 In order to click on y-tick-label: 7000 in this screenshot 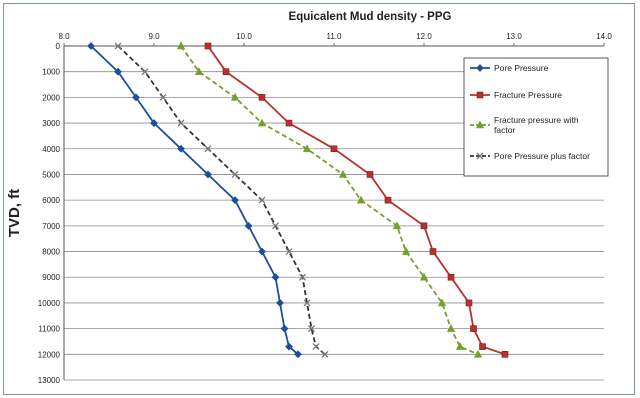, I will do `click(51, 226)`.